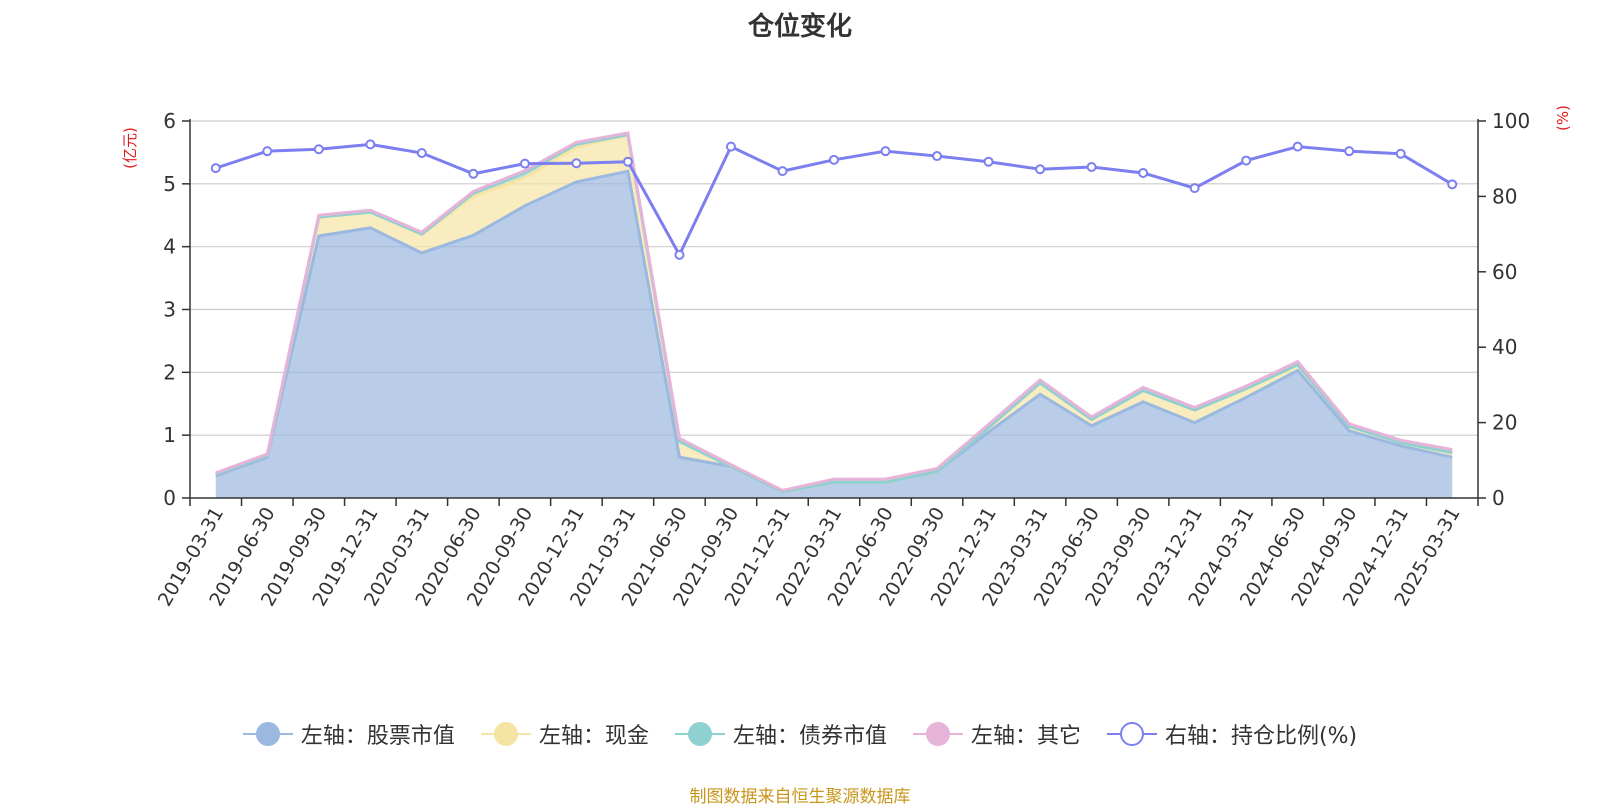 This screenshot has height=807, width=1600. What do you see at coordinates (834, 199) in the screenshot?
I see `ratio-line` at bounding box center [834, 199].